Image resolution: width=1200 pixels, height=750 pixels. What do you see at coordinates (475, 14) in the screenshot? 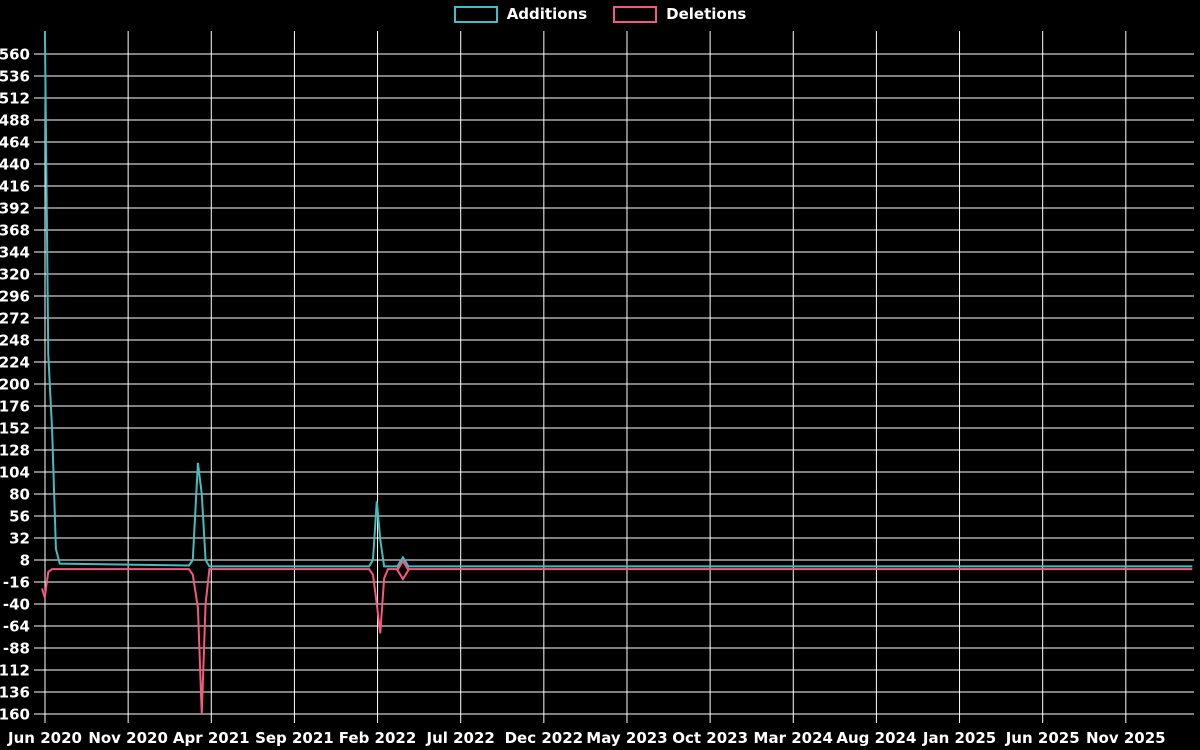
I see `additions-swatch-icon` at bounding box center [475, 14].